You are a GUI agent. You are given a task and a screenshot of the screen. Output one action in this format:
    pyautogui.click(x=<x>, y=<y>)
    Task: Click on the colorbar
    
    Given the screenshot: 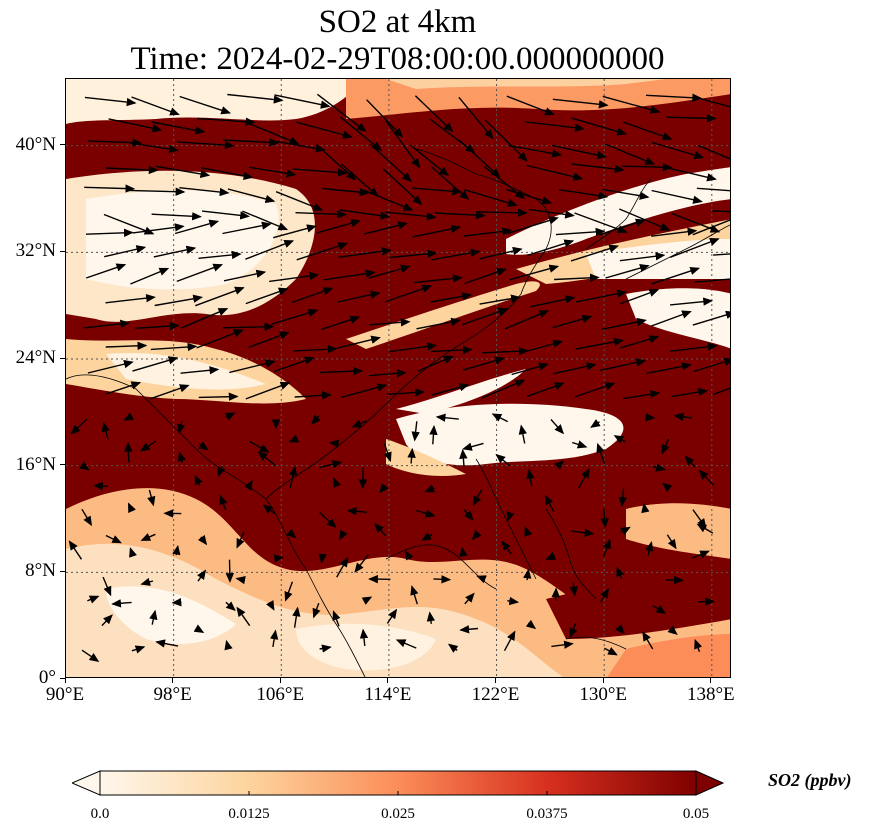 What is the action you would take?
    pyautogui.click(x=398, y=783)
    